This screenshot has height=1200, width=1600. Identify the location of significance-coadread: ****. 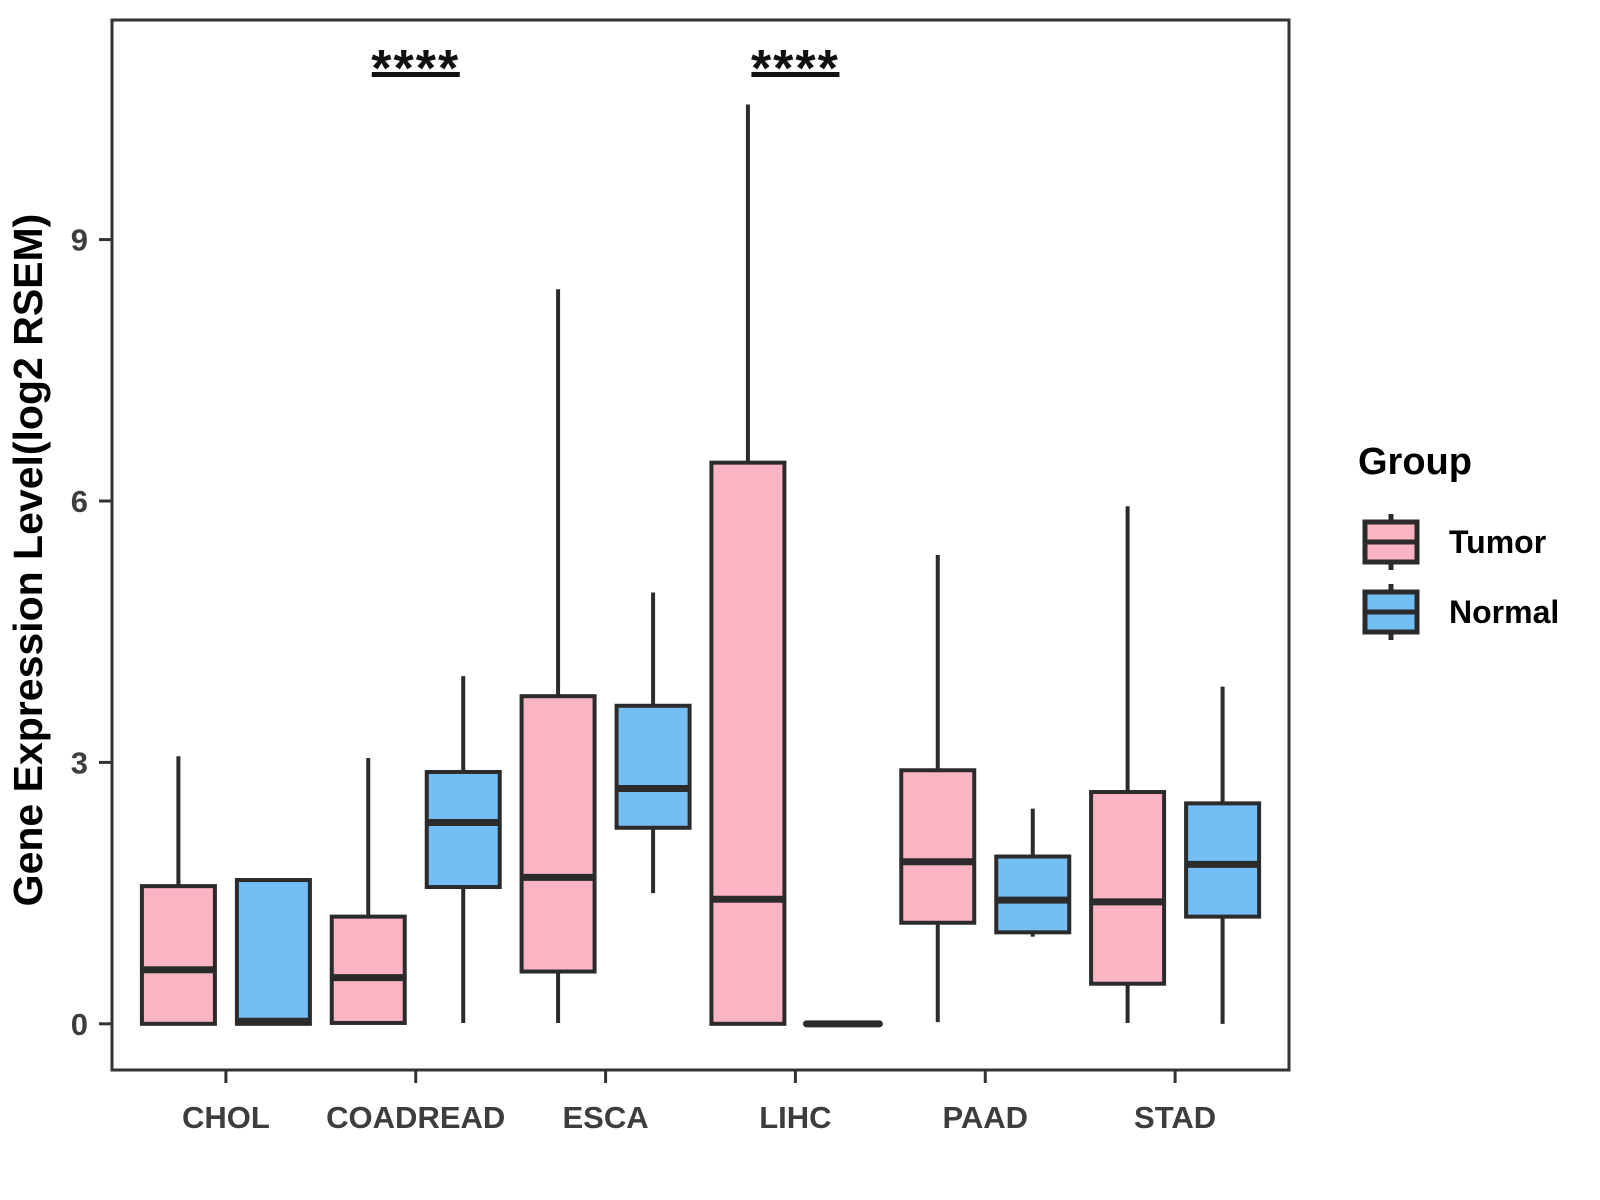
(415, 69).